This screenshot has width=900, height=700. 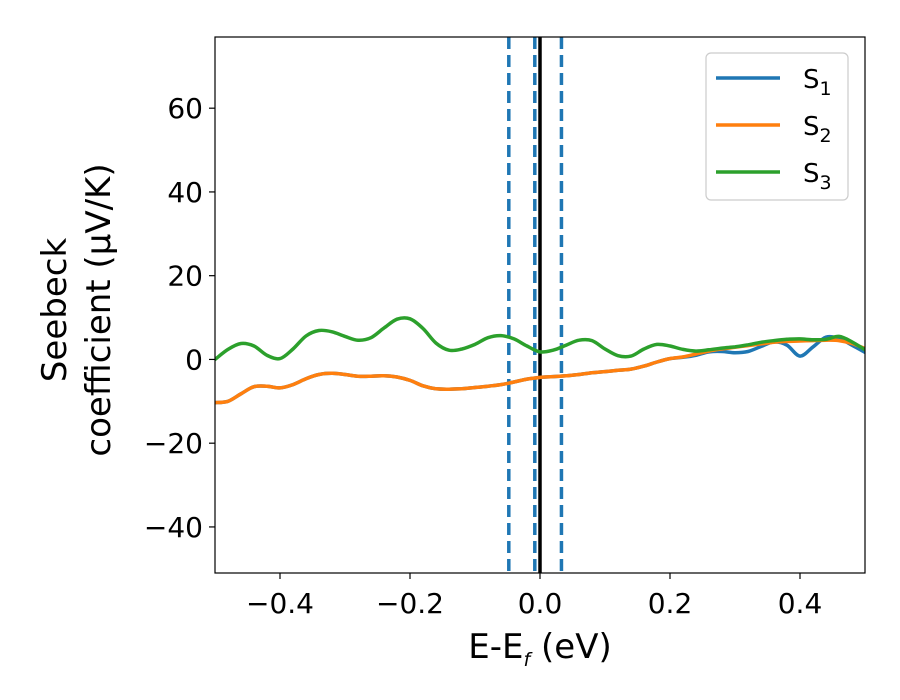 I want to click on x-tick-label: 0.2, so click(x=670, y=603).